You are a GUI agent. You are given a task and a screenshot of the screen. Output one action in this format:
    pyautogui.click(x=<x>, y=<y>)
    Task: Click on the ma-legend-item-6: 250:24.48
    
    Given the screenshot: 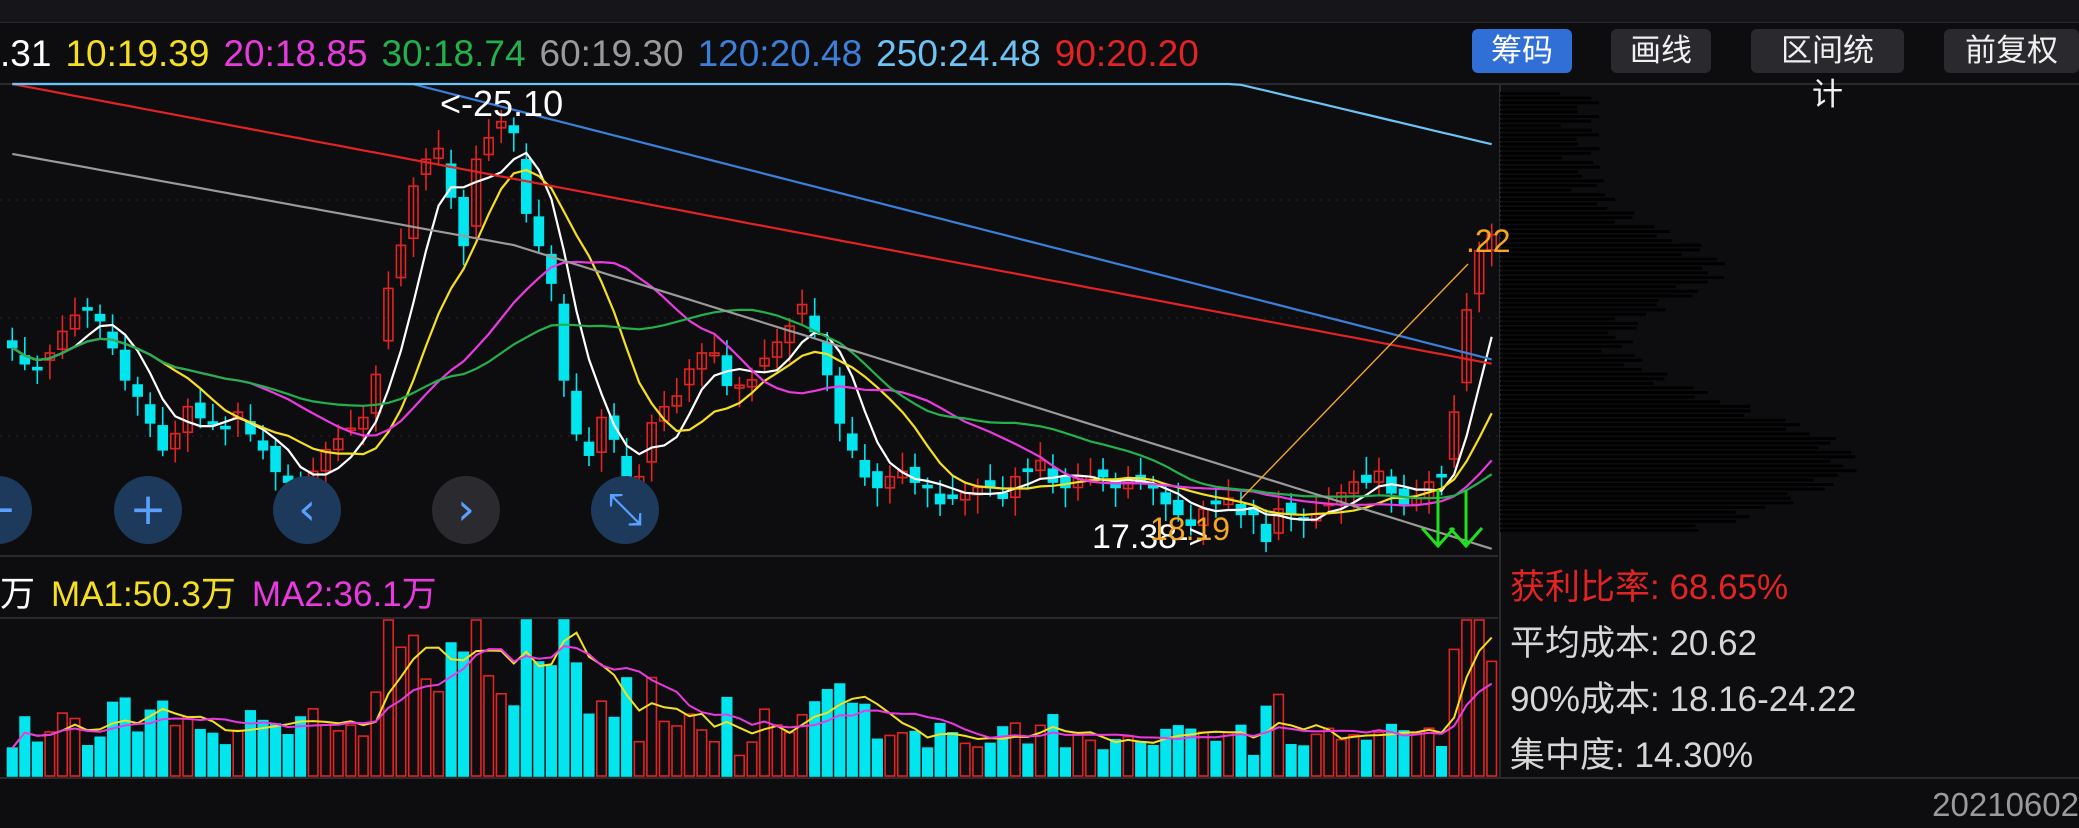 What is the action you would take?
    pyautogui.click(x=958, y=53)
    